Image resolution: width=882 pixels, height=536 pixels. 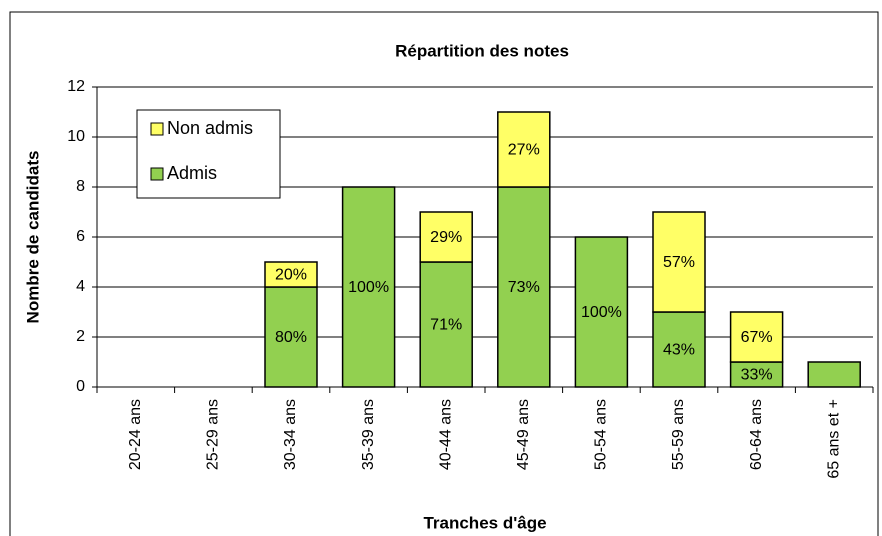 What do you see at coordinates (445, 434) in the screenshot?
I see `x-tick-label: 40-44 ans` at bounding box center [445, 434].